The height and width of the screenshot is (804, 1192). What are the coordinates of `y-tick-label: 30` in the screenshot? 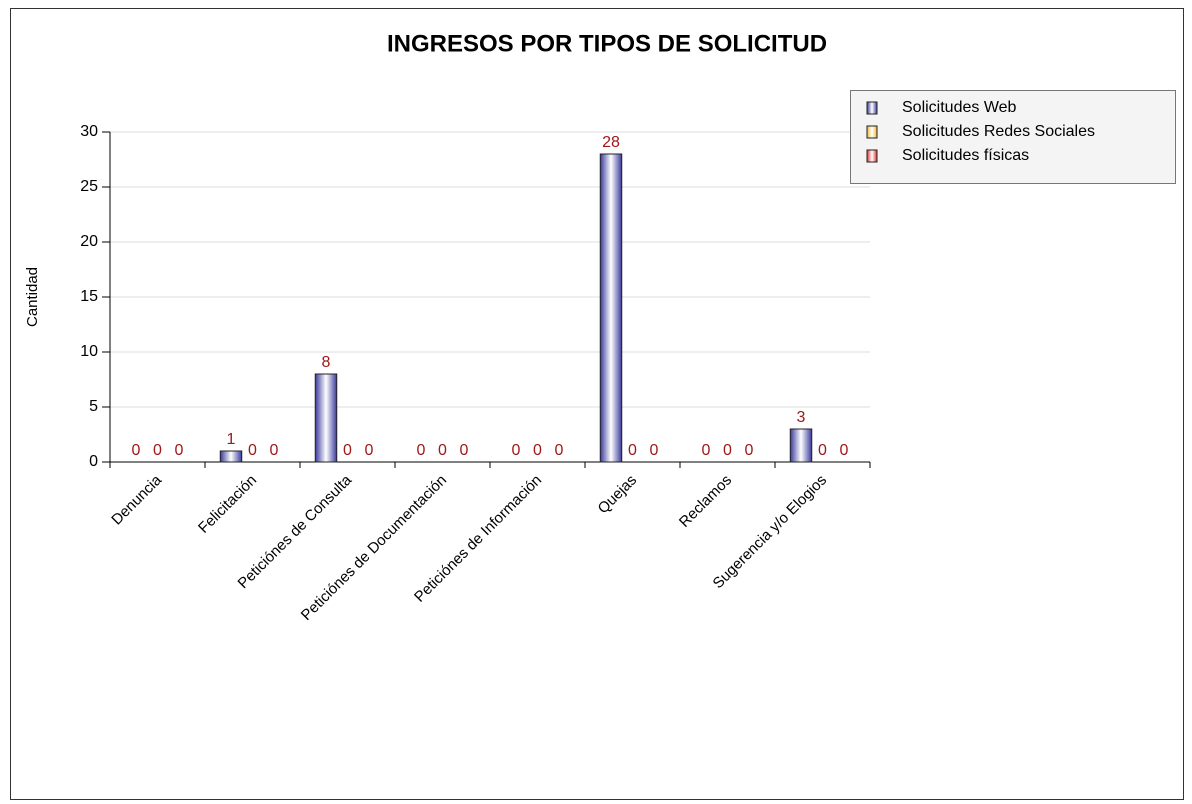 It's located at (89, 131).